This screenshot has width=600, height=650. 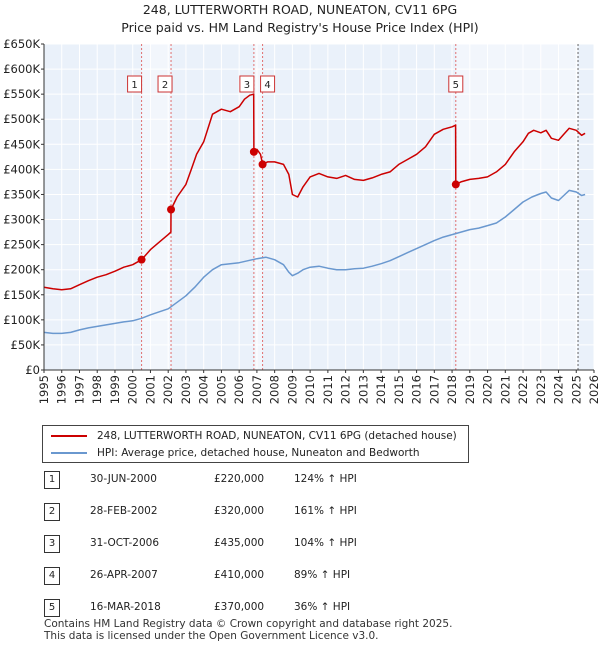 What do you see at coordinates (576, 389) in the screenshot?
I see `x-tick-label: 2025` at bounding box center [576, 389].